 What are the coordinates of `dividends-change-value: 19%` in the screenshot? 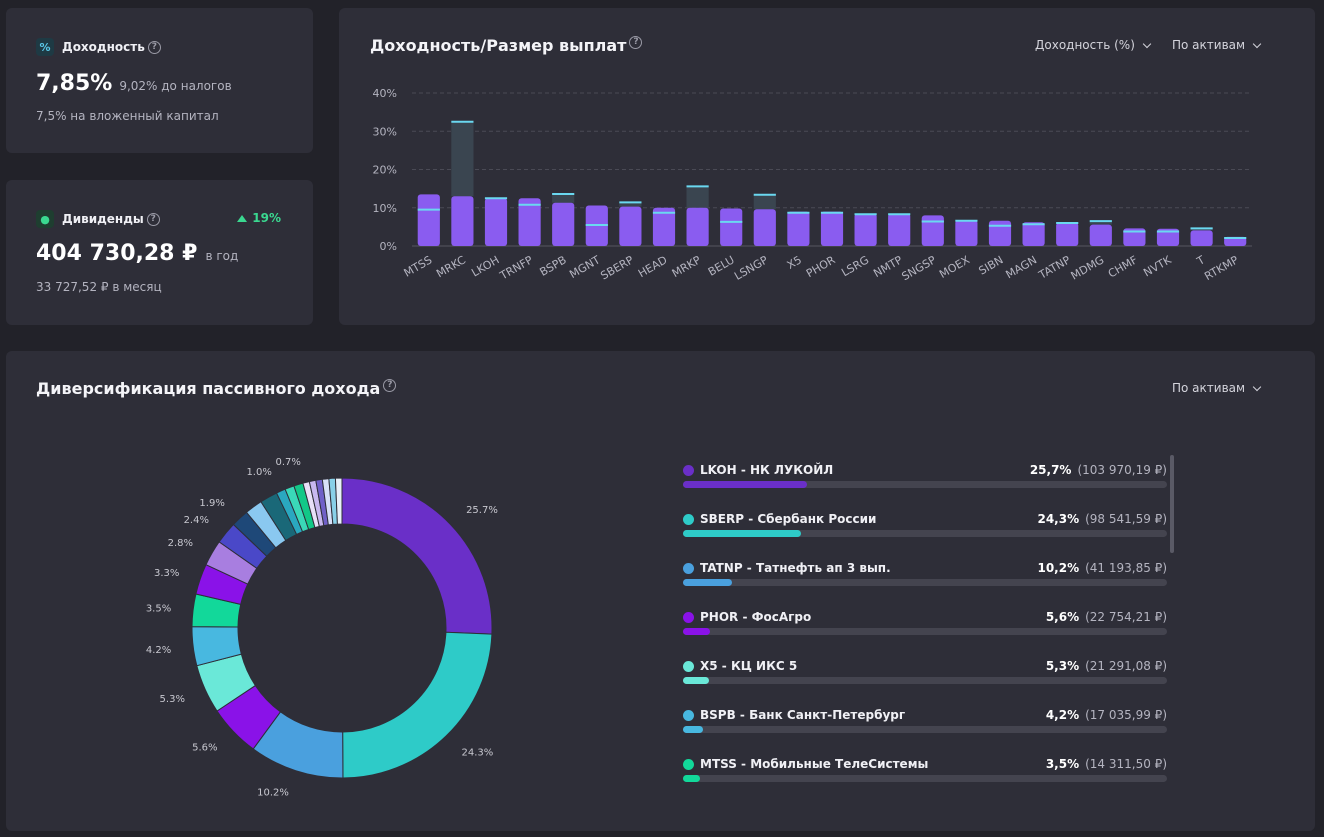 It's located at (266, 218).